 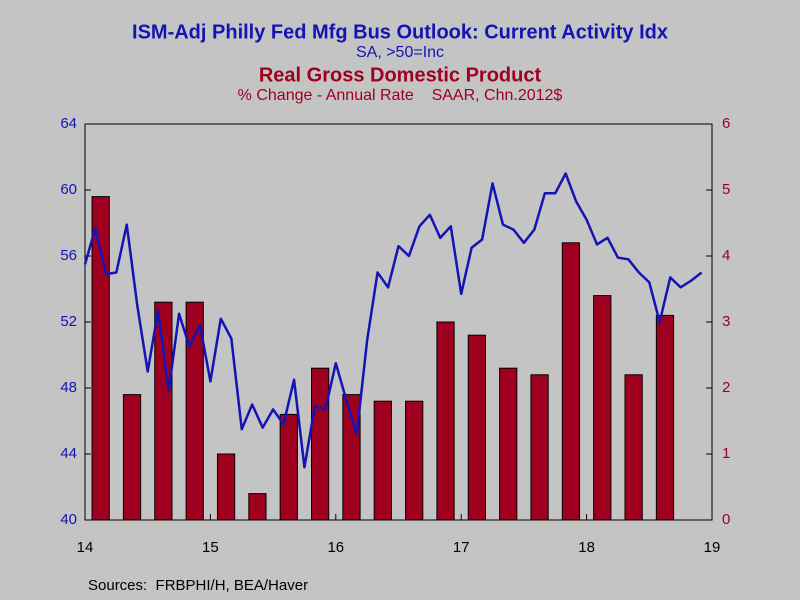 I want to click on y2-tick-label: 2, so click(x=726, y=387).